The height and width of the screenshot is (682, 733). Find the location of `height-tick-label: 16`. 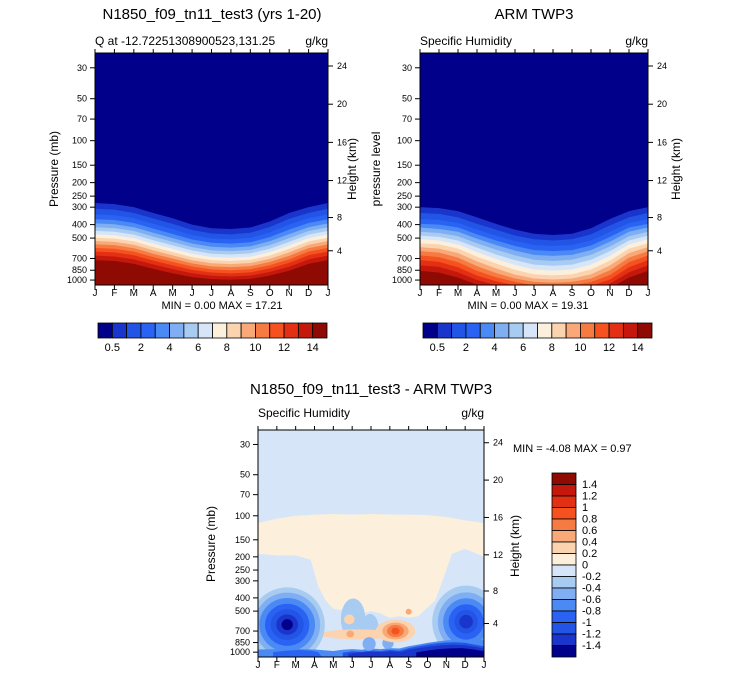

height-tick-label: 16 is located at coordinates (662, 142).